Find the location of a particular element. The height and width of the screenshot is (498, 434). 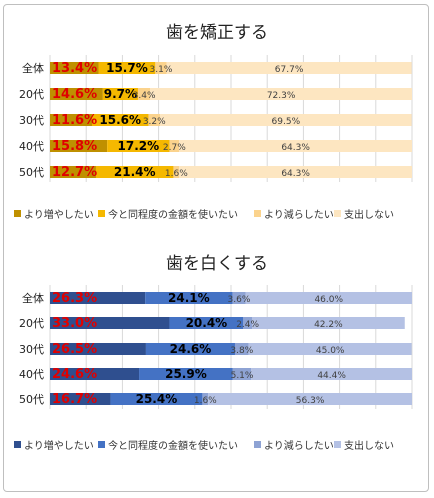

data-label: 46.0% is located at coordinates (328, 300).